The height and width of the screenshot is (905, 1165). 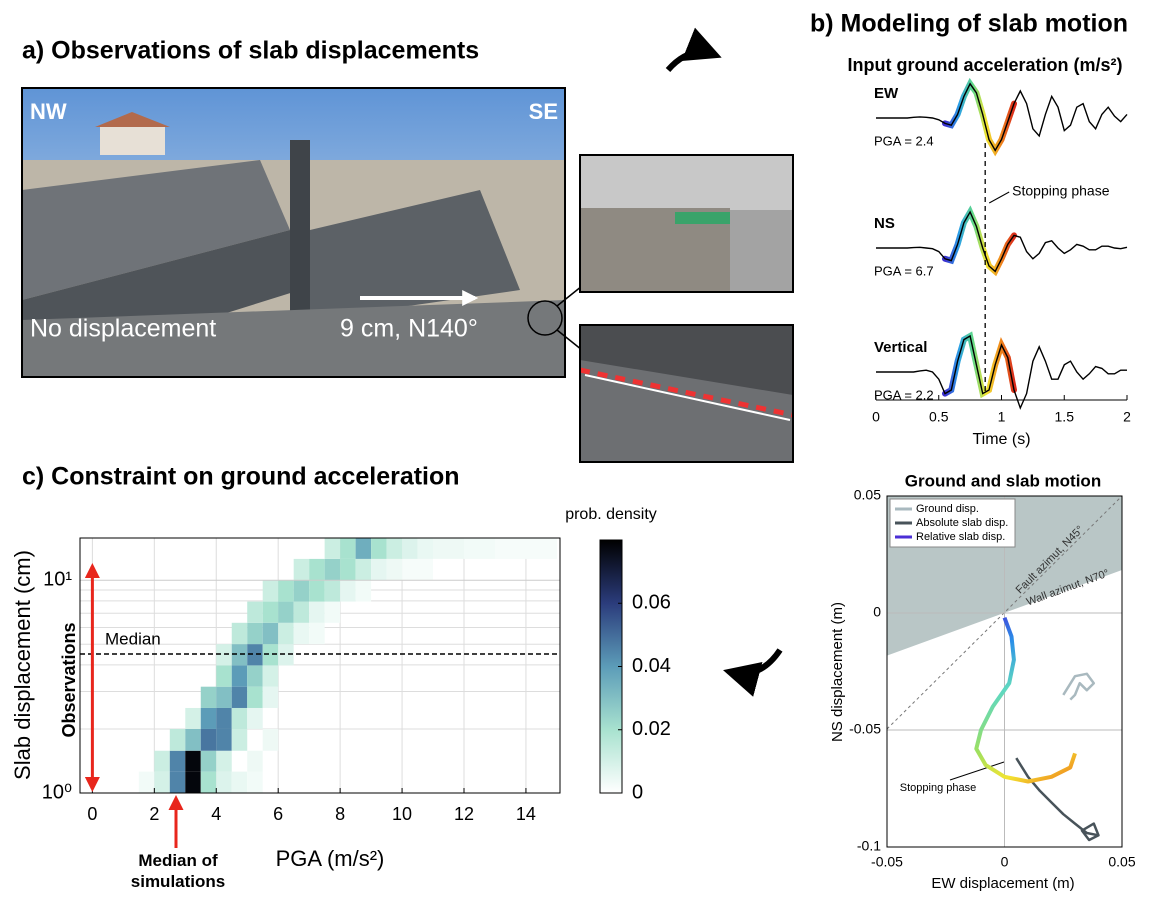 I want to click on x-tick-label: 6, so click(x=278, y=814).